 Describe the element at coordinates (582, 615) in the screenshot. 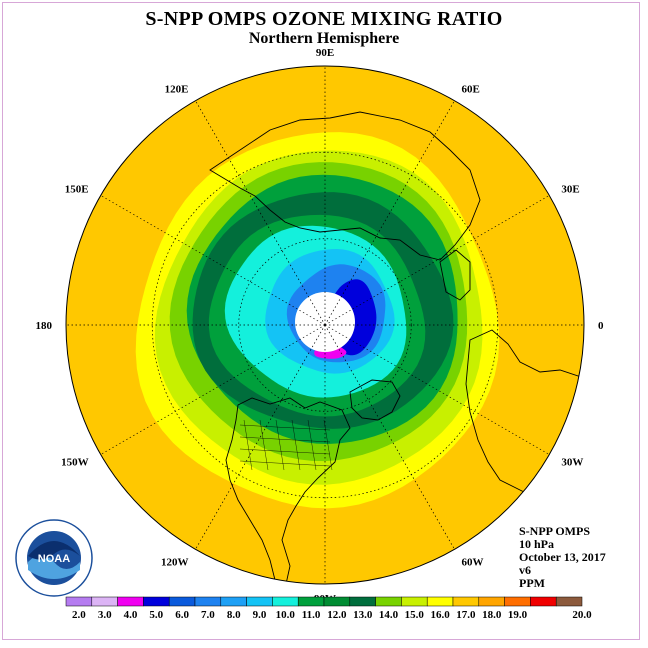

I see `colorbar-tick: 20.0` at that location.